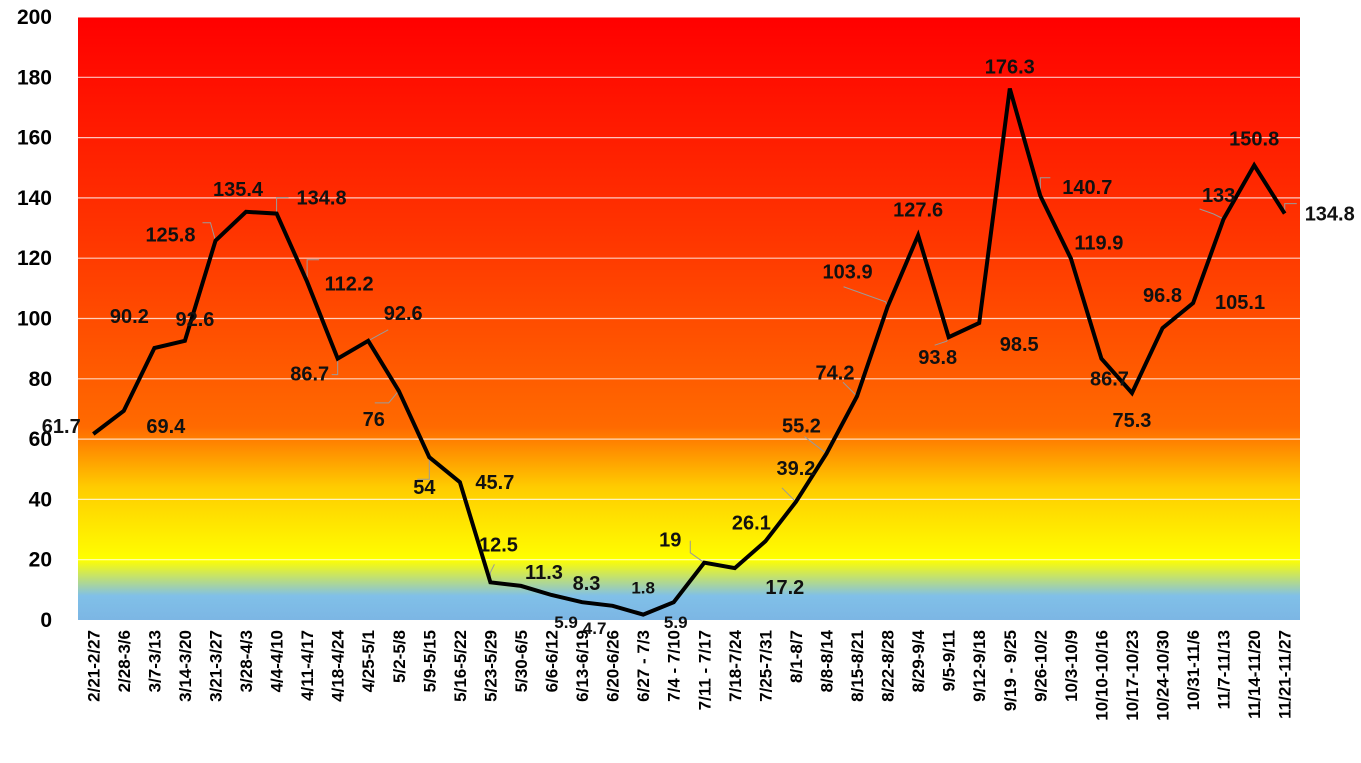 The width and height of the screenshot is (1361, 763). I want to click on data-label: 140.7, so click(1087, 188).